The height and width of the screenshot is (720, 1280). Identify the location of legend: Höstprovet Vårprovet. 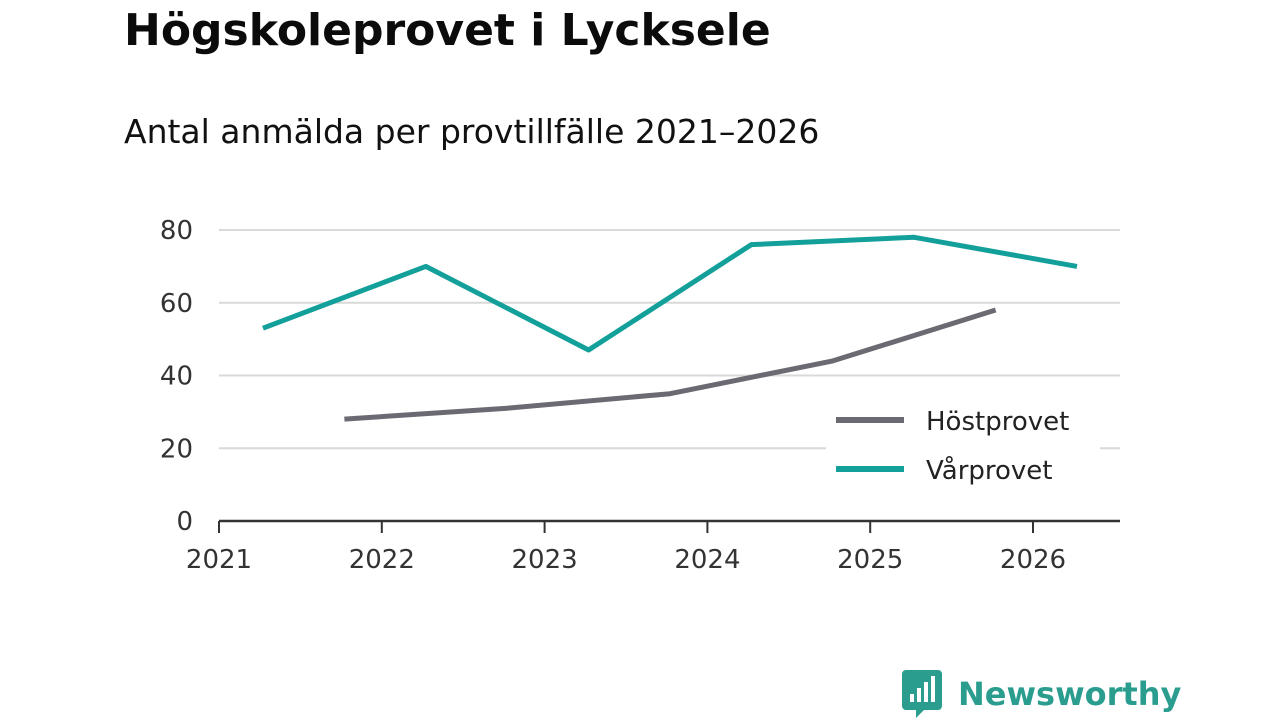
(963, 448).